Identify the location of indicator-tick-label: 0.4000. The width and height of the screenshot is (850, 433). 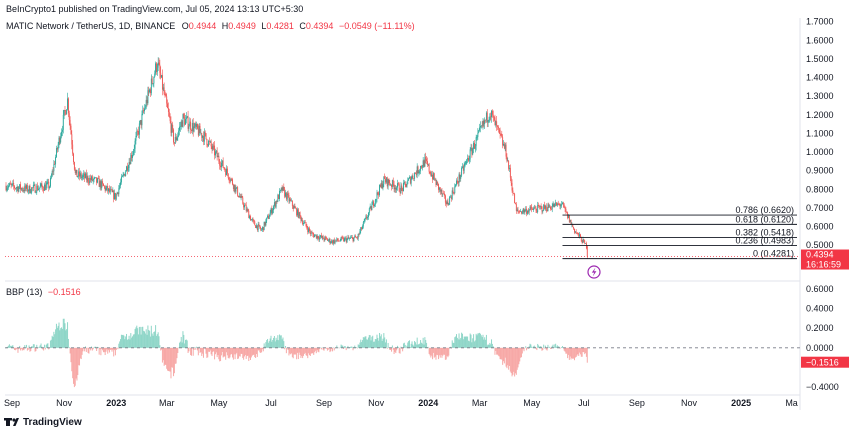
(820, 309).